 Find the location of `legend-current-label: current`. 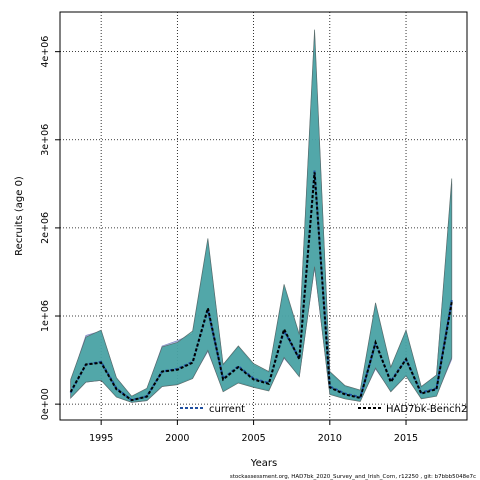

legend-current-label: current is located at coordinates (227, 409).